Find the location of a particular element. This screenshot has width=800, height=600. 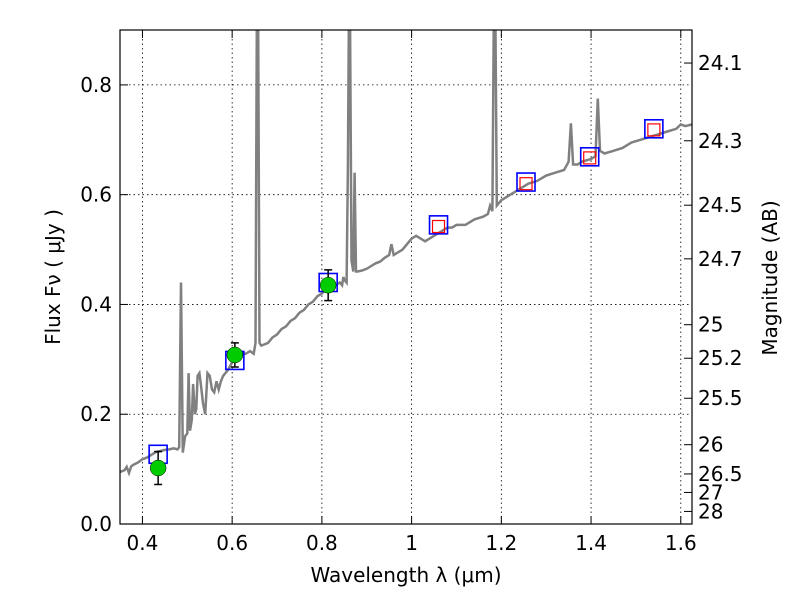

magnitude-tick-label: 27 is located at coordinates (710, 492).